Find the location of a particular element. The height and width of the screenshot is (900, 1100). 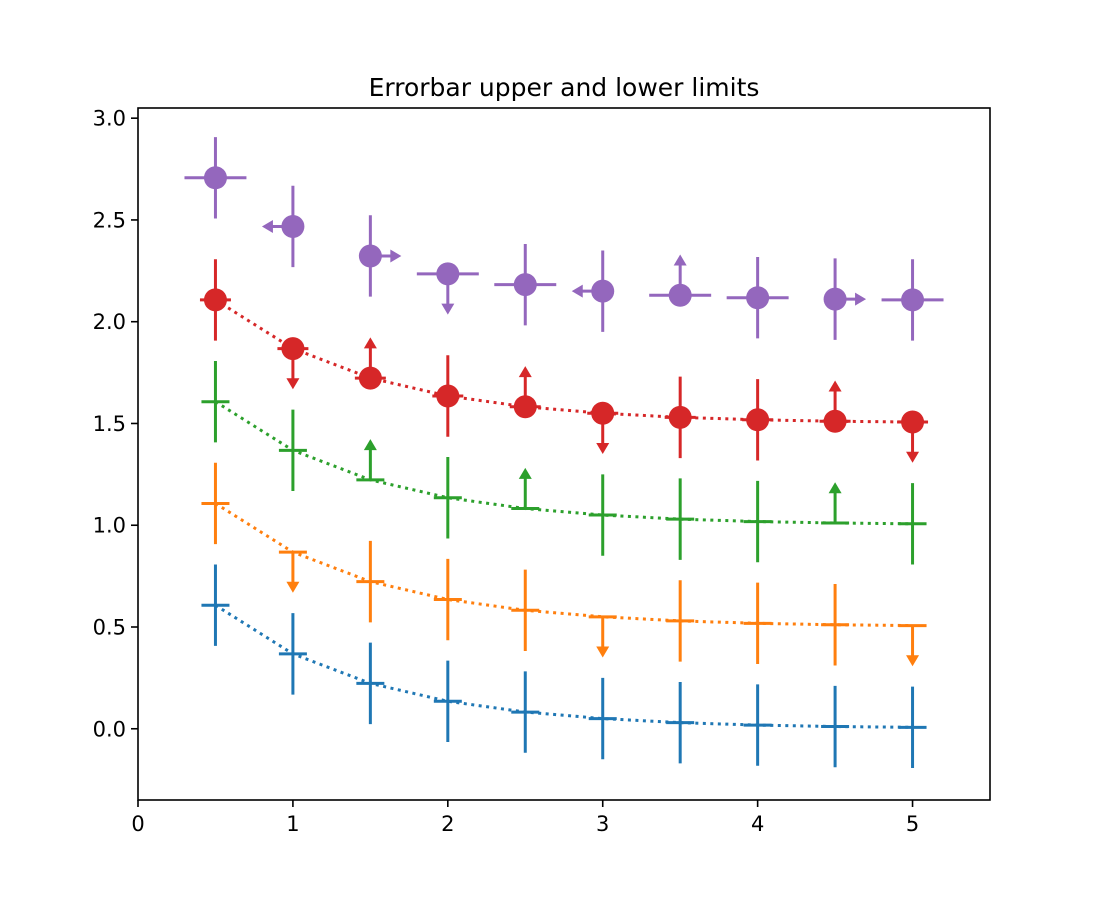

y-tick-label: 1.5 is located at coordinates (109, 424).